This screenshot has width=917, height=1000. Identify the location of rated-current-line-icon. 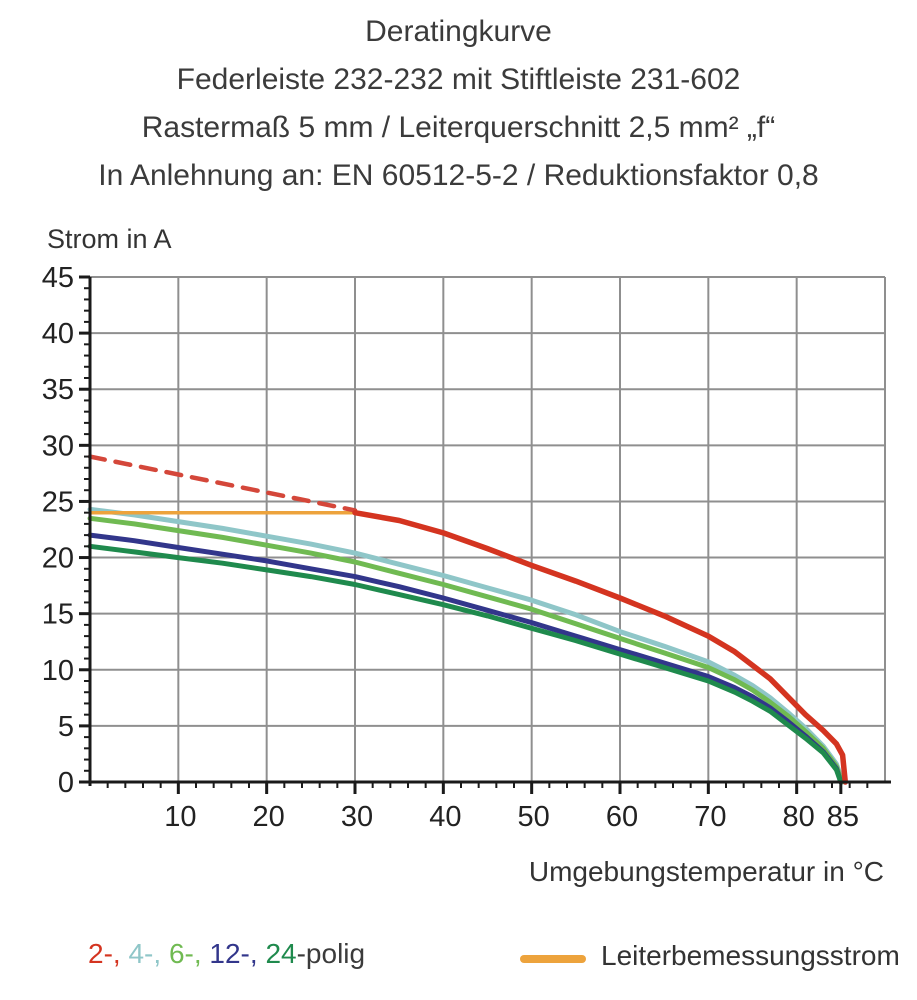
(553, 959).